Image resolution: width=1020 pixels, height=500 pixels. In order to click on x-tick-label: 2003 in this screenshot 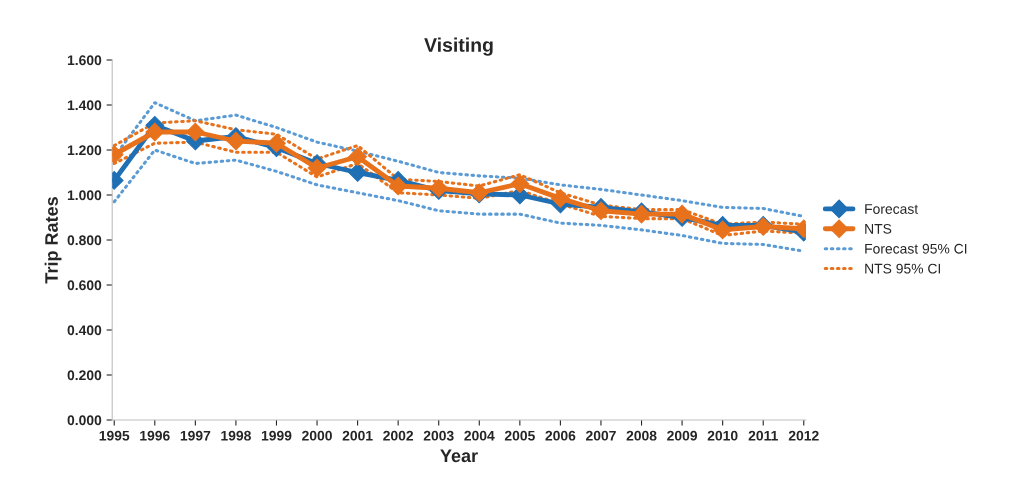, I will do `click(438, 435)`.